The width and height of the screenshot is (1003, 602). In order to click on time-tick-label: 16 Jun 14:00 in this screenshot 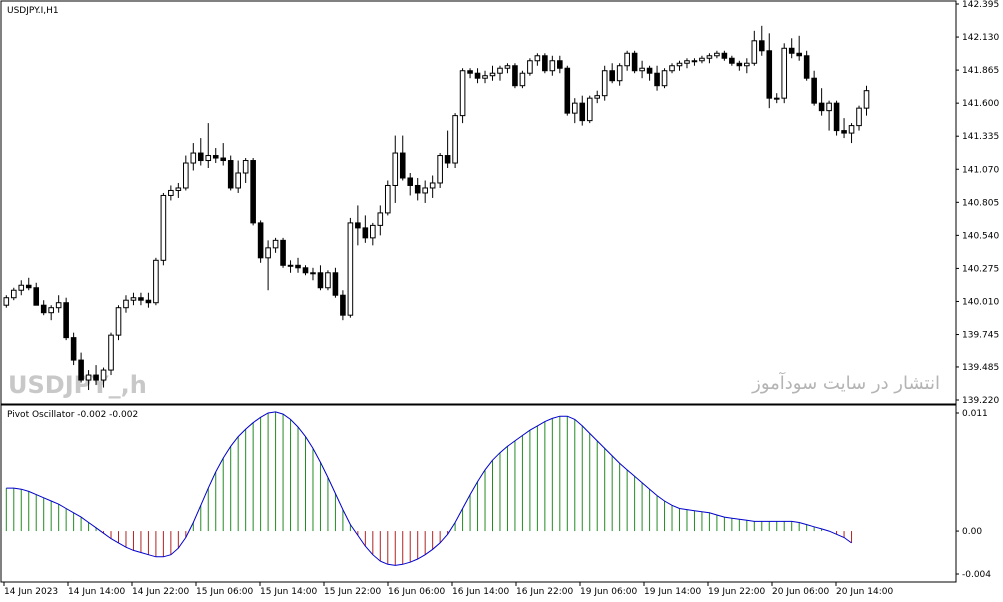, I will do `click(480, 592)`.